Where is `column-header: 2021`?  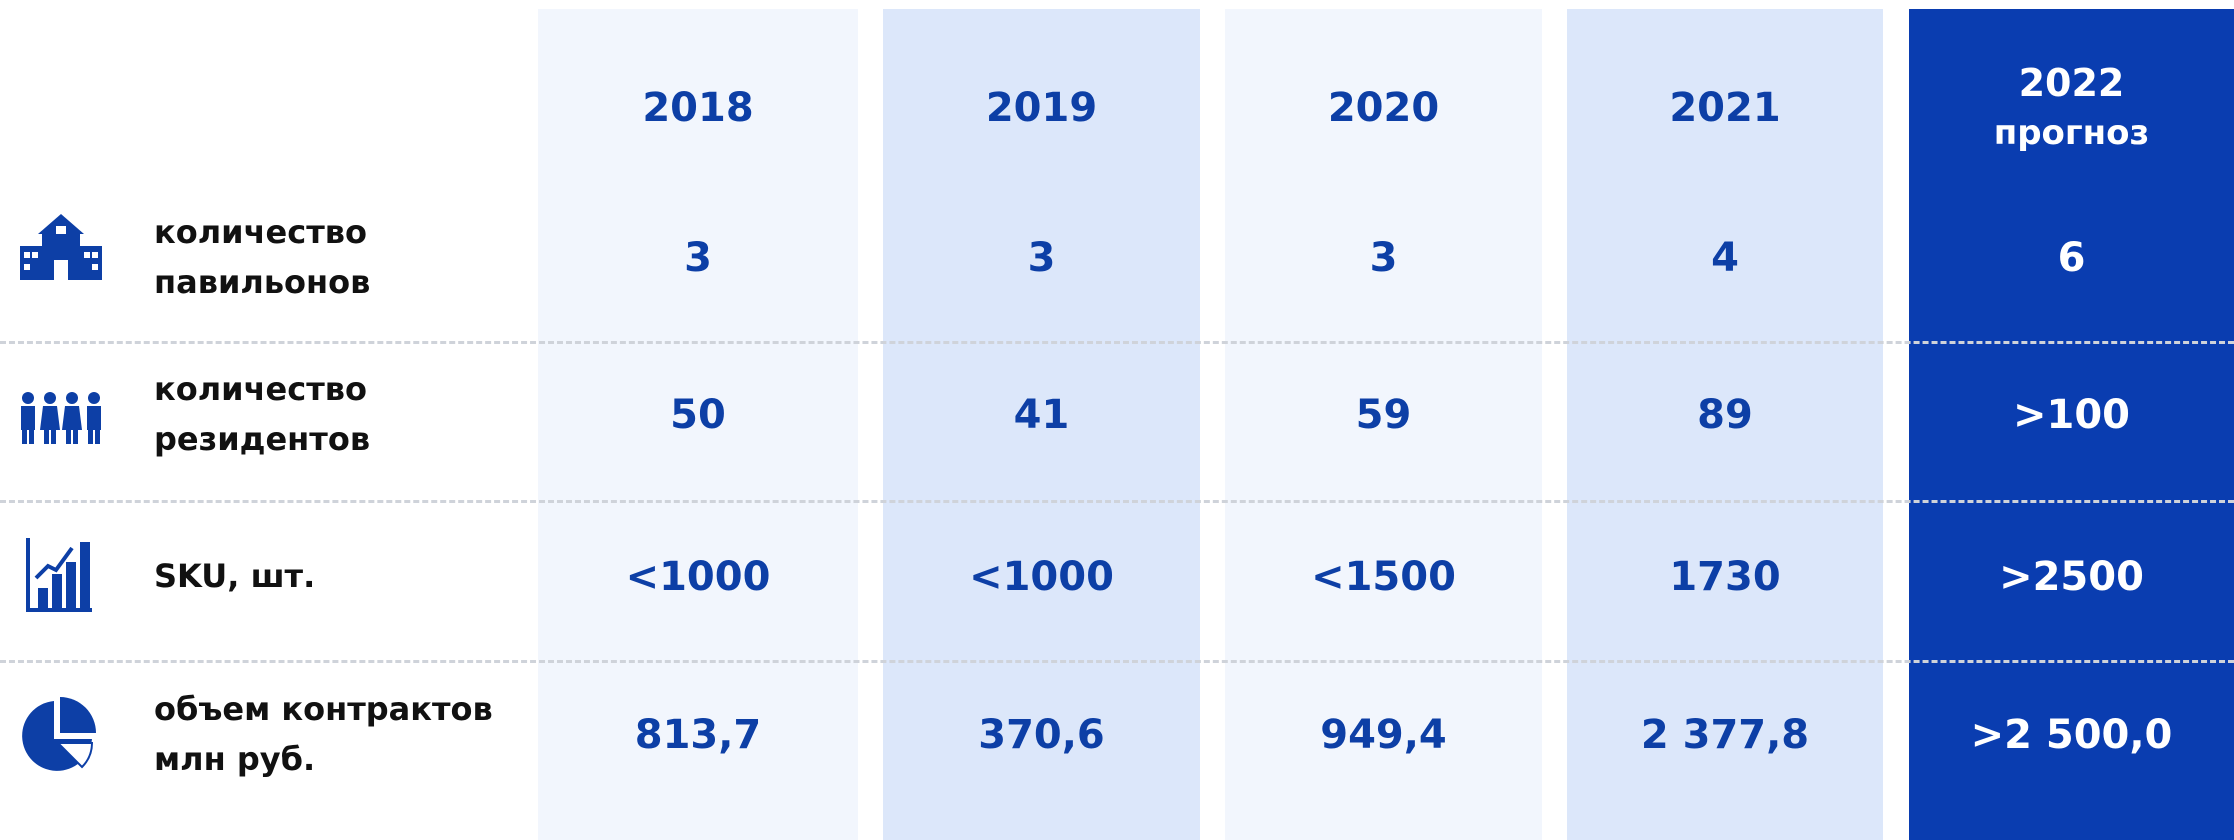
column-header: 2021 is located at coordinates (1725, 107).